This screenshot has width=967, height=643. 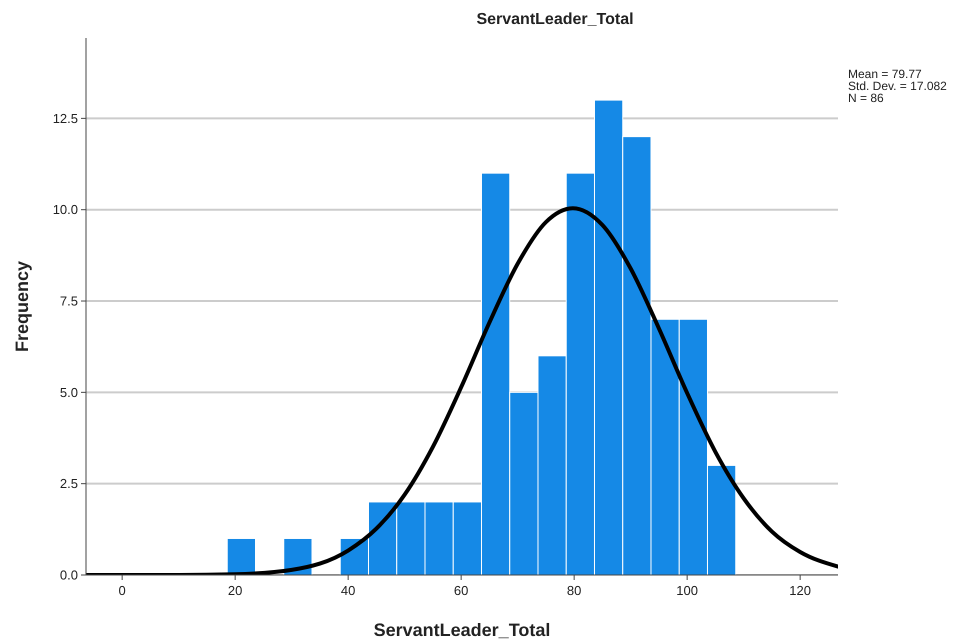 What do you see at coordinates (462, 630) in the screenshot?
I see `x-axis-title: ServantLeader_Total` at bounding box center [462, 630].